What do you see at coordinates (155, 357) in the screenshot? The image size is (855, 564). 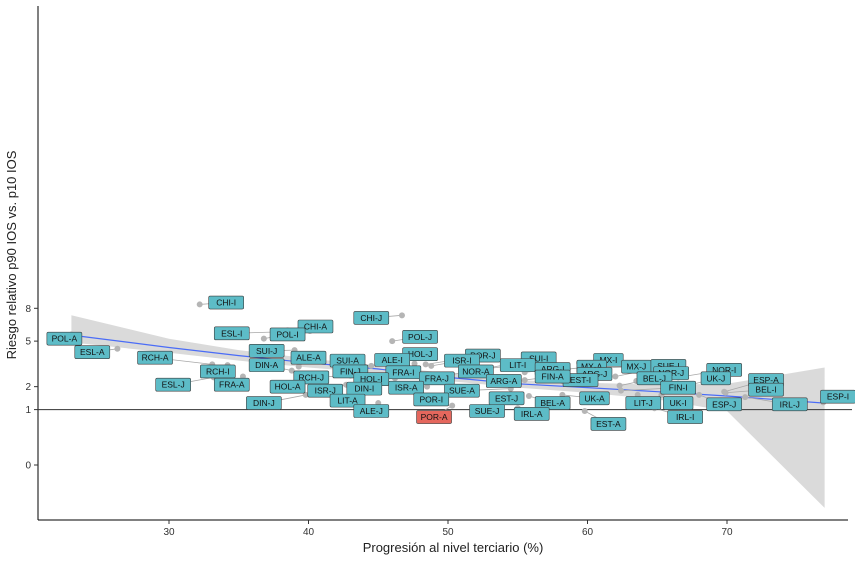 I see `point-label: RCH-A` at bounding box center [155, 357].